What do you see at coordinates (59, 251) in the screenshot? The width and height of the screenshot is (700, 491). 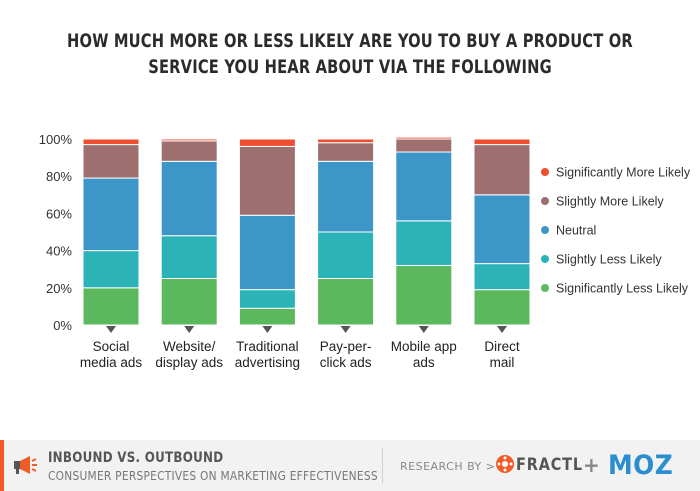 I see `y-tick-label: 40%` at bounding box center [59, 251].